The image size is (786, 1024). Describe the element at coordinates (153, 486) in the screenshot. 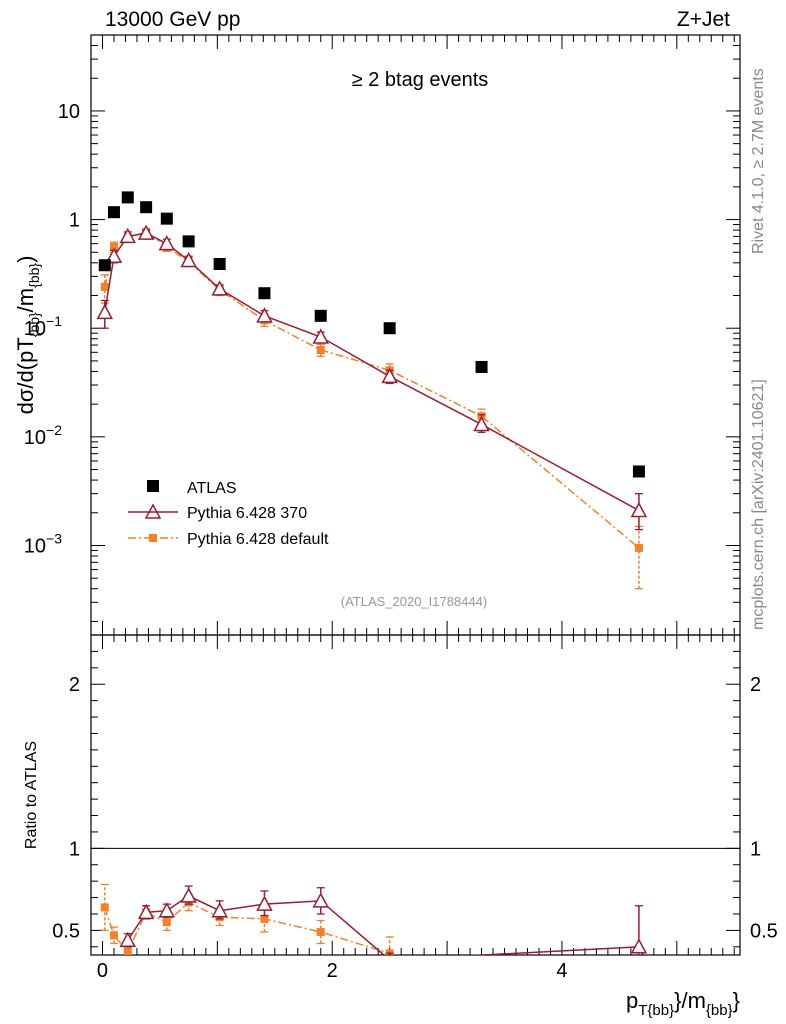

I see `legend-atlas-marker` at that location.